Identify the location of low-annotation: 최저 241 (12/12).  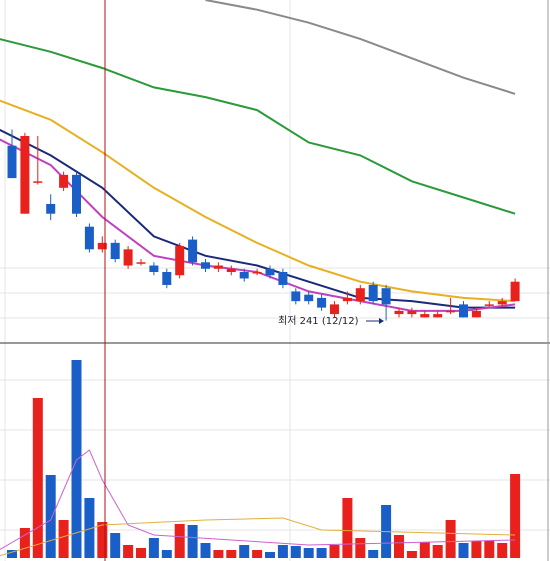
(318, 321).